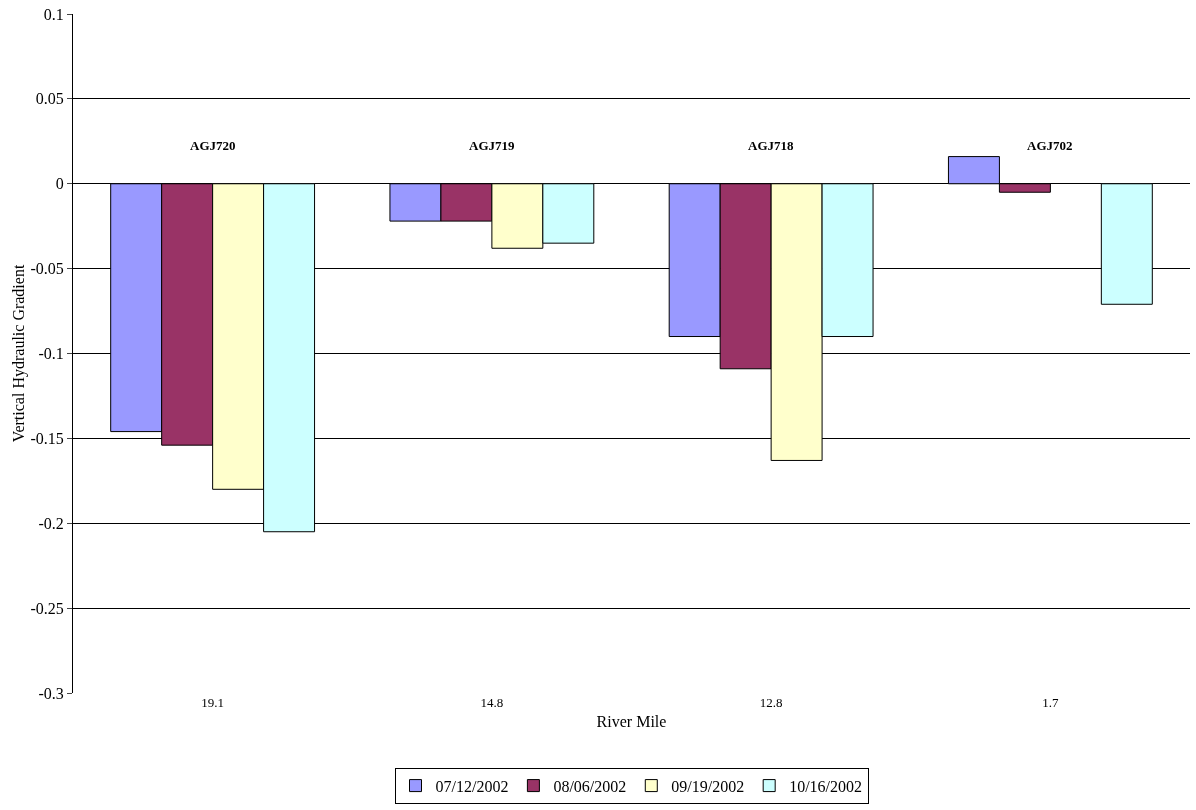  I want to click on y-tick-label: -0.3, so click(51, 693).